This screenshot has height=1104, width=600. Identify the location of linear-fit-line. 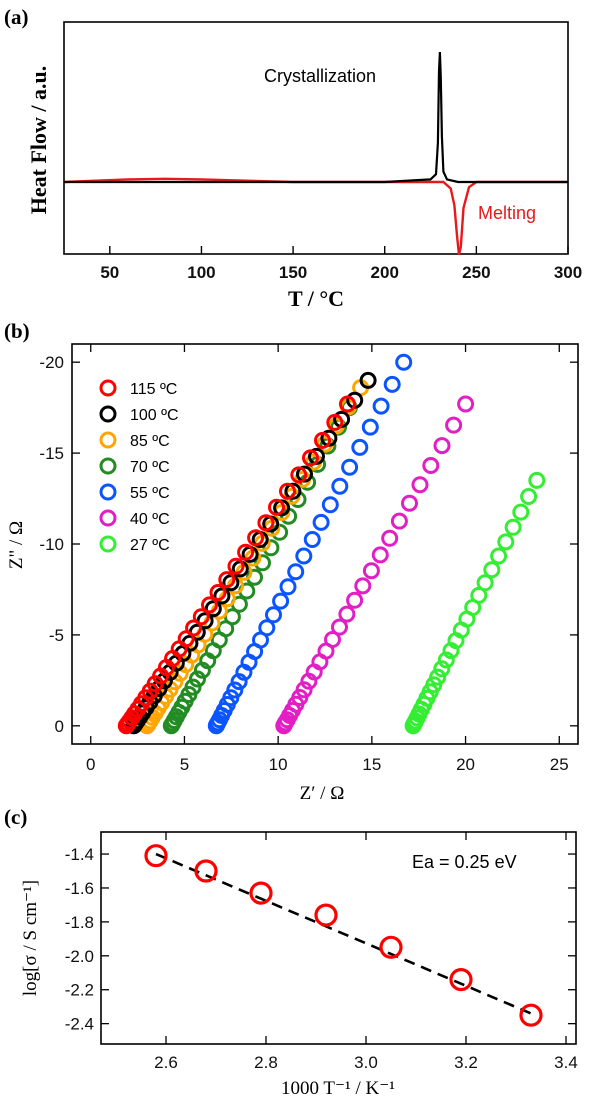
(343, 933).